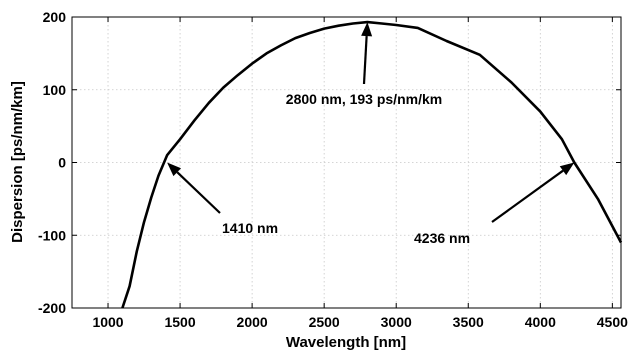 The height and width of the screenshot is (352, 632). Describe the element at coordinates (396, 322) in the screenshot. I see `x-tick-label: 3000` at that location.